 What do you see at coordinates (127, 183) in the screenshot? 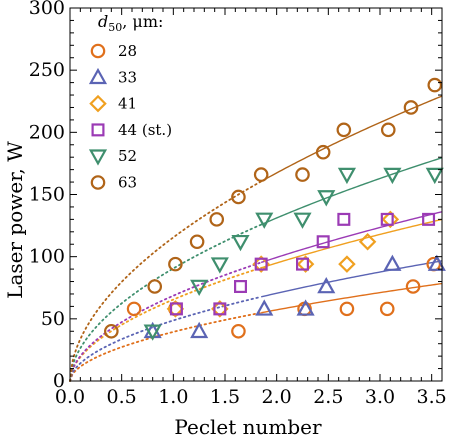
I see `legend-label: 63` at bounding box center [127, 183].